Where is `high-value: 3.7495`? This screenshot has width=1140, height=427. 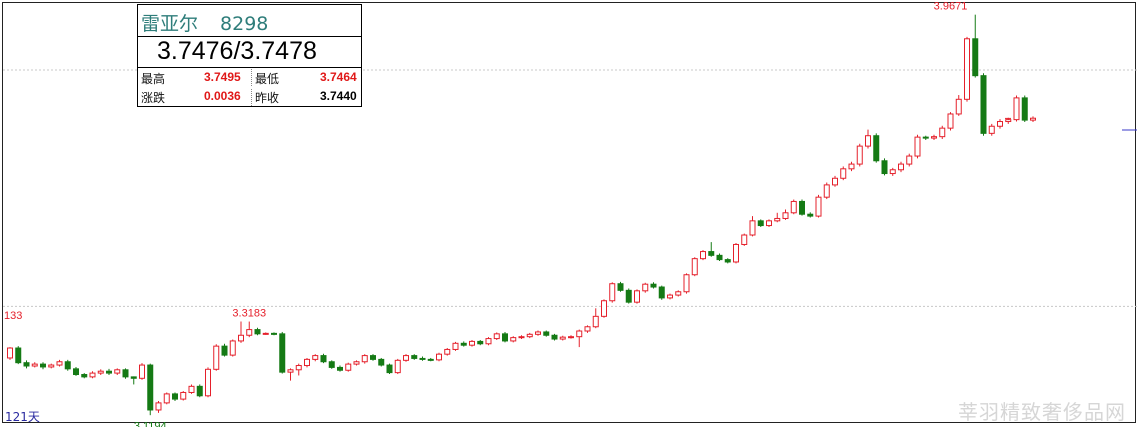 high-value: 3.7495 is located at coordinates (222, 77).